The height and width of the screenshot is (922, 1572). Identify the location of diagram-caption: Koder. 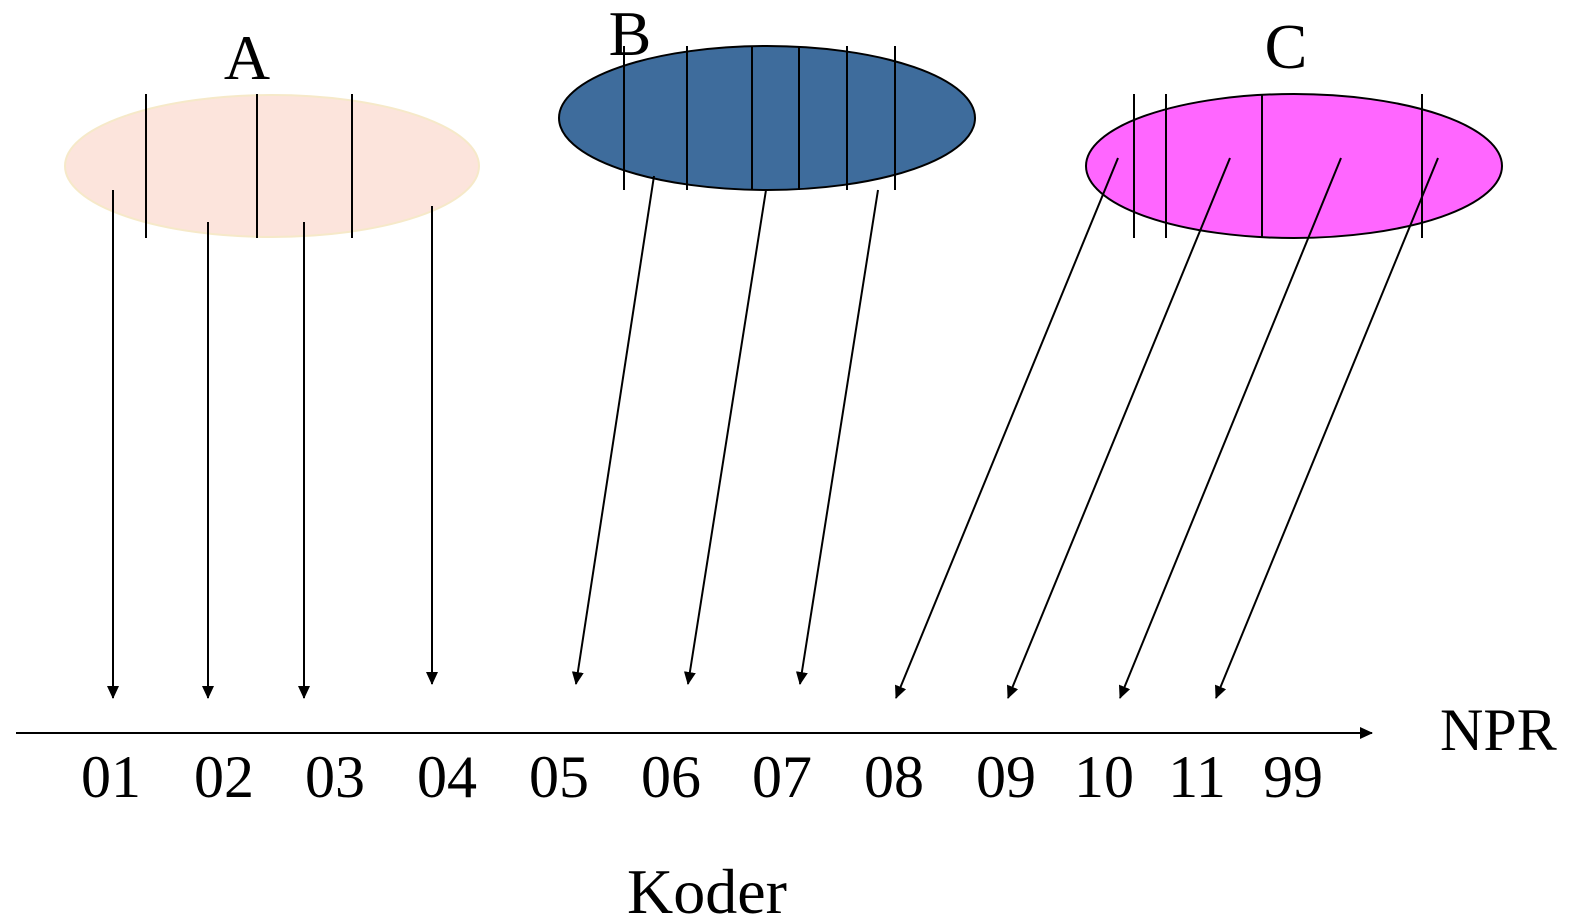
(707, 889).